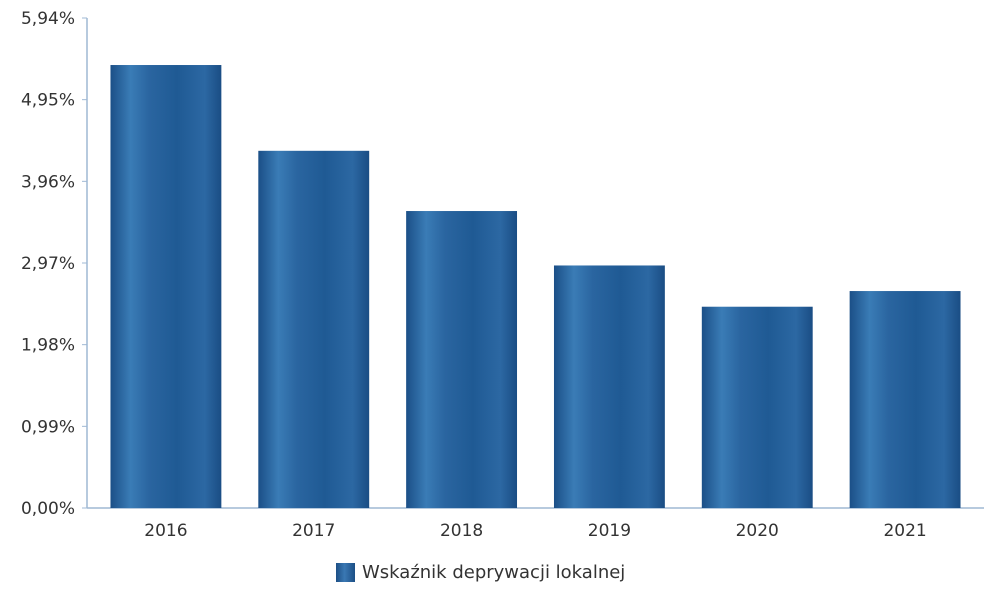 The width and height of the screenshot is (984, 589). Describe the element at coordinates (609, 386) in the screenshot. I see `bar-2019` at that location.